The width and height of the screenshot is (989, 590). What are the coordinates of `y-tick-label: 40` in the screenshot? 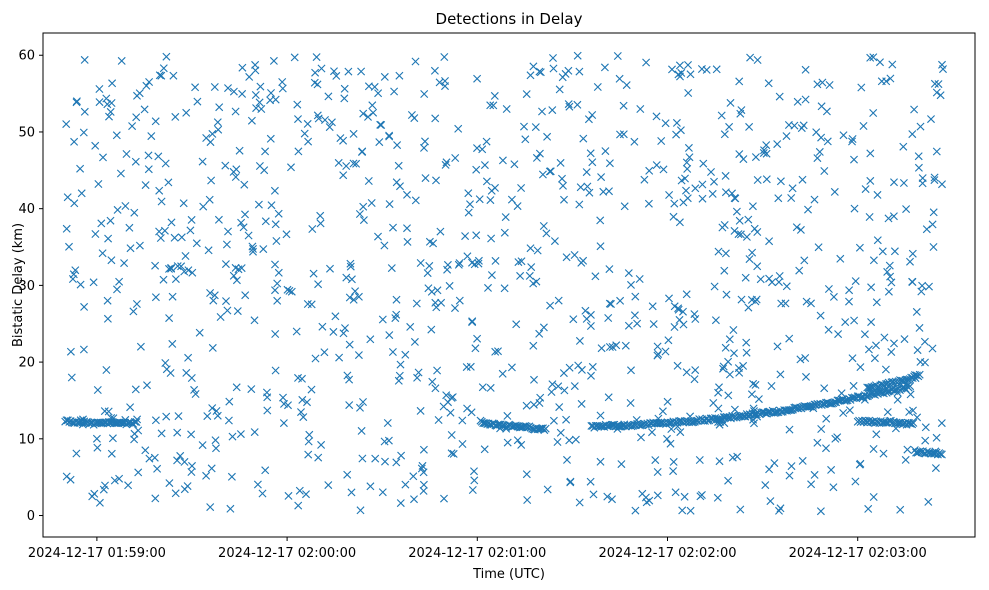 It's located at (26, 209).